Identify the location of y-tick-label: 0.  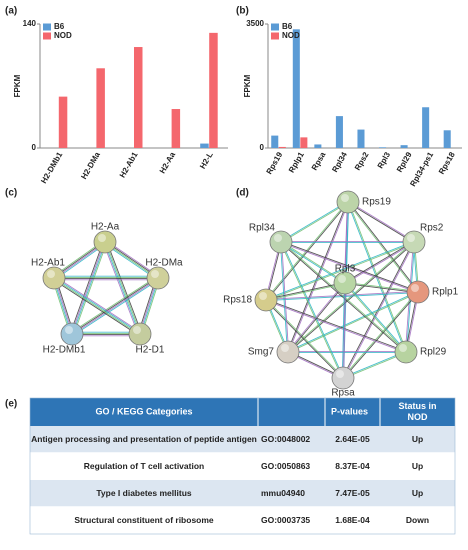
(34, 147).